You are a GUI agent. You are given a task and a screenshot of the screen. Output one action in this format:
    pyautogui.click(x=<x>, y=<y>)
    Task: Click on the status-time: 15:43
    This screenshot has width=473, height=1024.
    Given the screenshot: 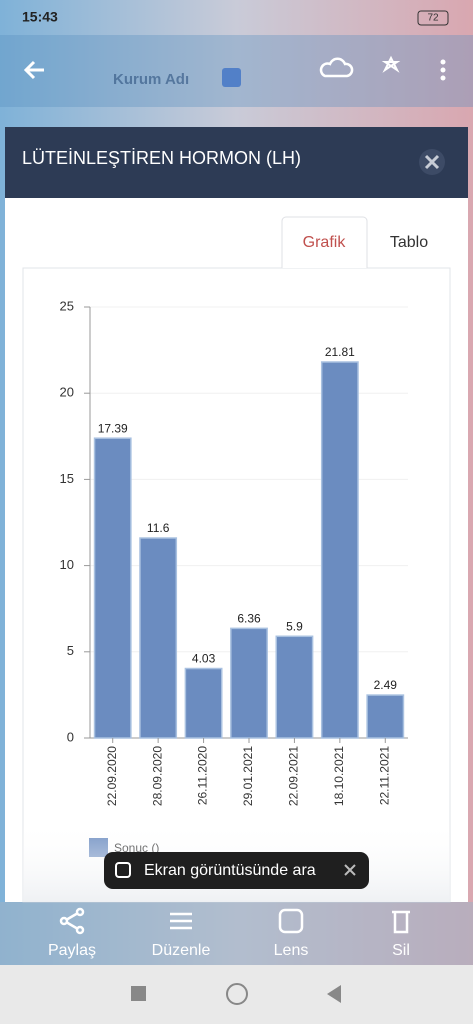 What is the action you would take?
    pyautogui.click(x=40, y=17)
    